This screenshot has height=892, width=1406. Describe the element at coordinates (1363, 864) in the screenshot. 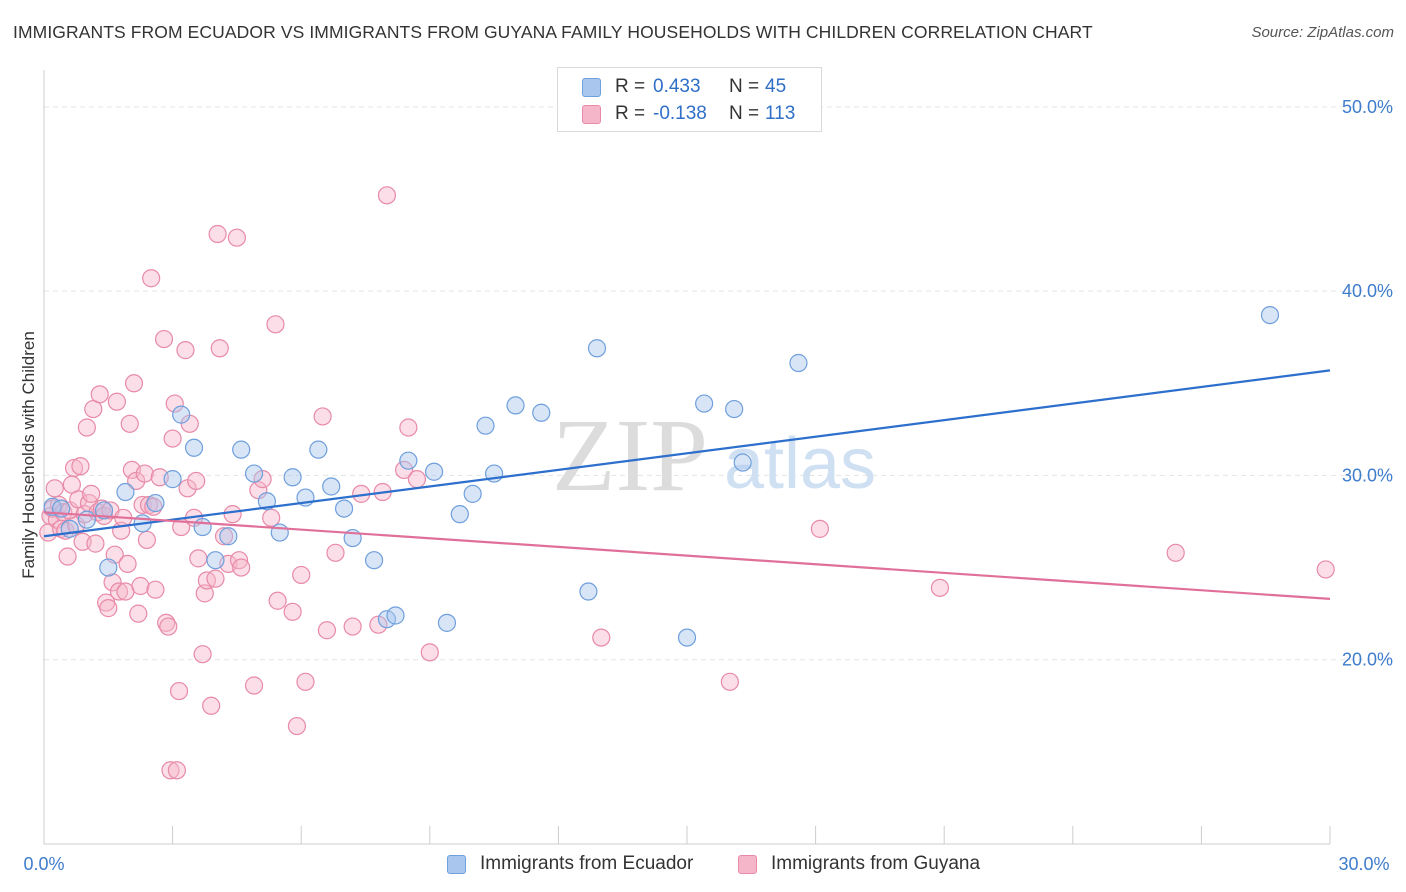

I see `x-tick-label: 30.0%` at that location.